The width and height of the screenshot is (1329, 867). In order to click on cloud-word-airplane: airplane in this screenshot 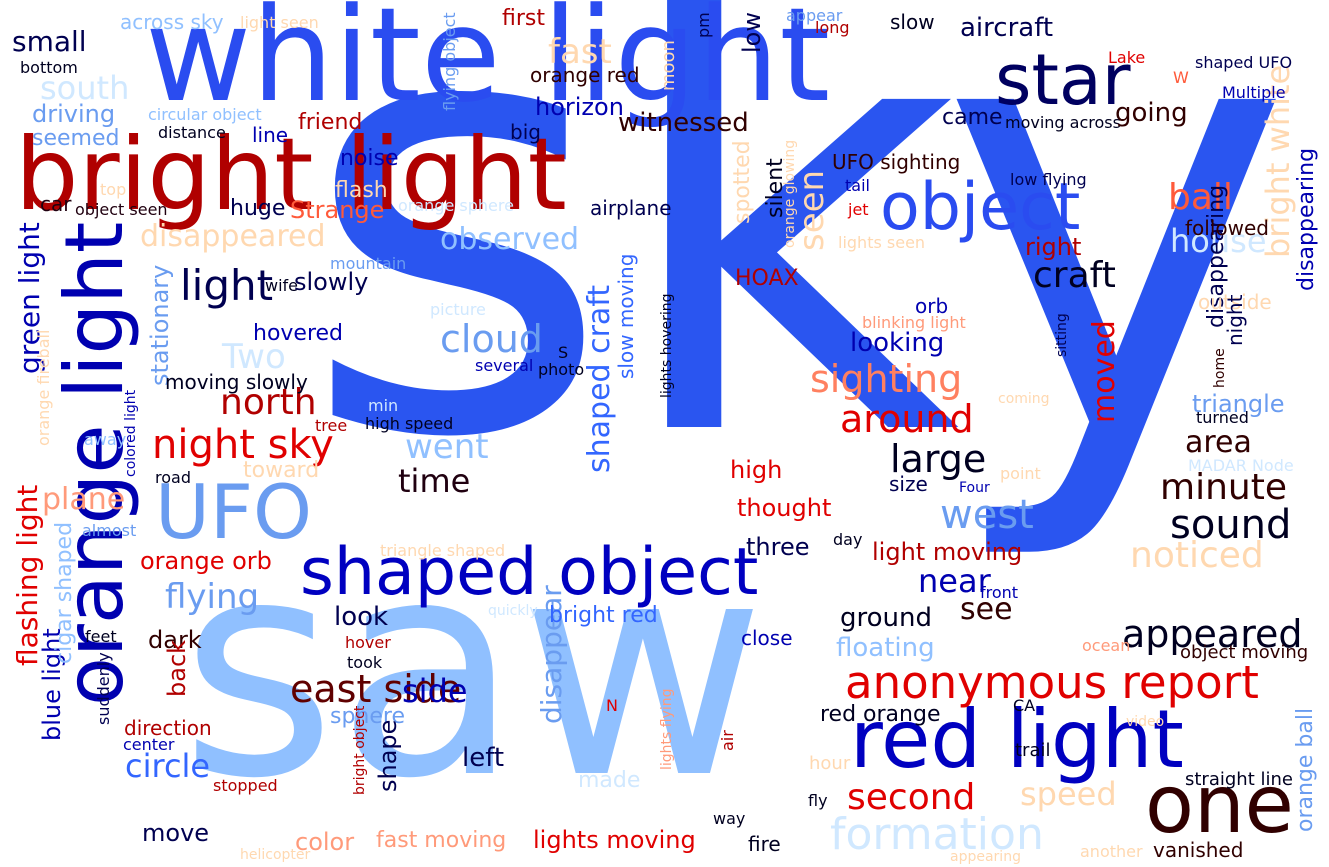, I will do `click(631, 208)`.